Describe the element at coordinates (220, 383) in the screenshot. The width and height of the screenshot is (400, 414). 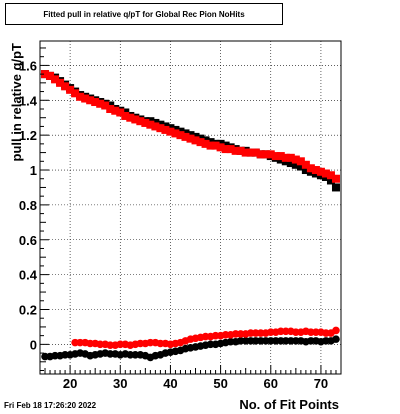
I see `x-tick-label: 50` at that location.